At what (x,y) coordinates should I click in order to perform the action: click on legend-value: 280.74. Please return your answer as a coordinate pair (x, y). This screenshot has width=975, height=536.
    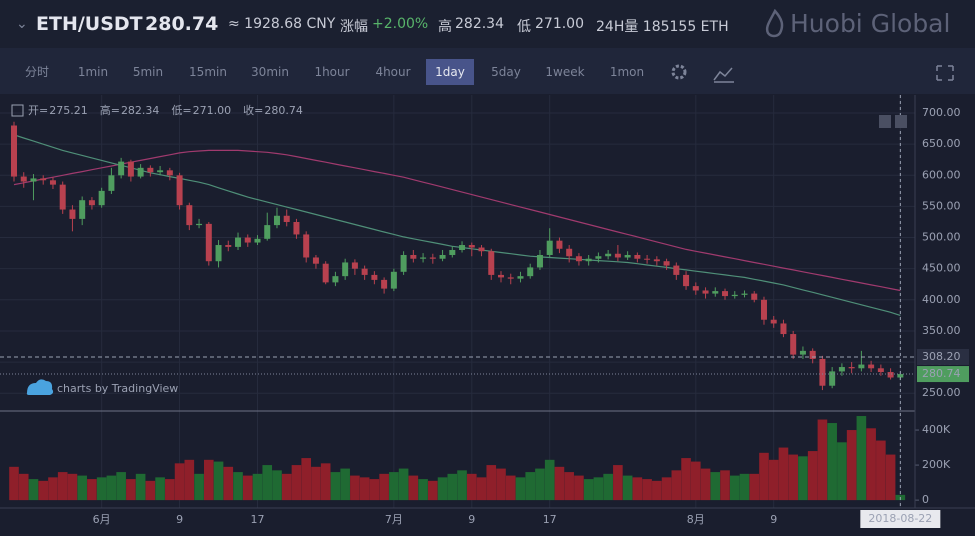
    Looking at the image, I should click on (283, 110).